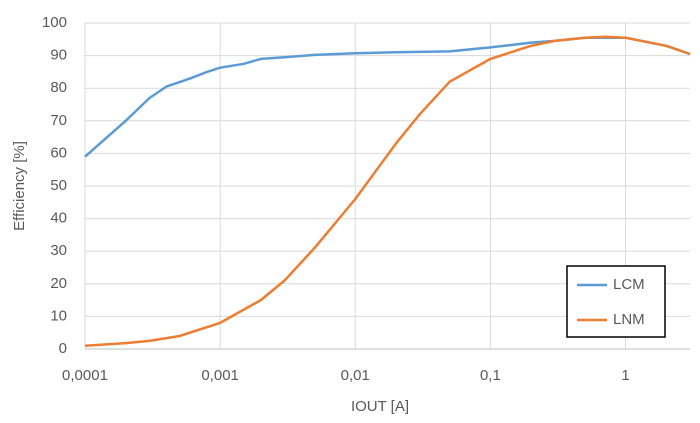  What do you see at coordinates (58, 250) in the screenshot?
I see `y-tick-label: 30` at bounding box center [58, 250].